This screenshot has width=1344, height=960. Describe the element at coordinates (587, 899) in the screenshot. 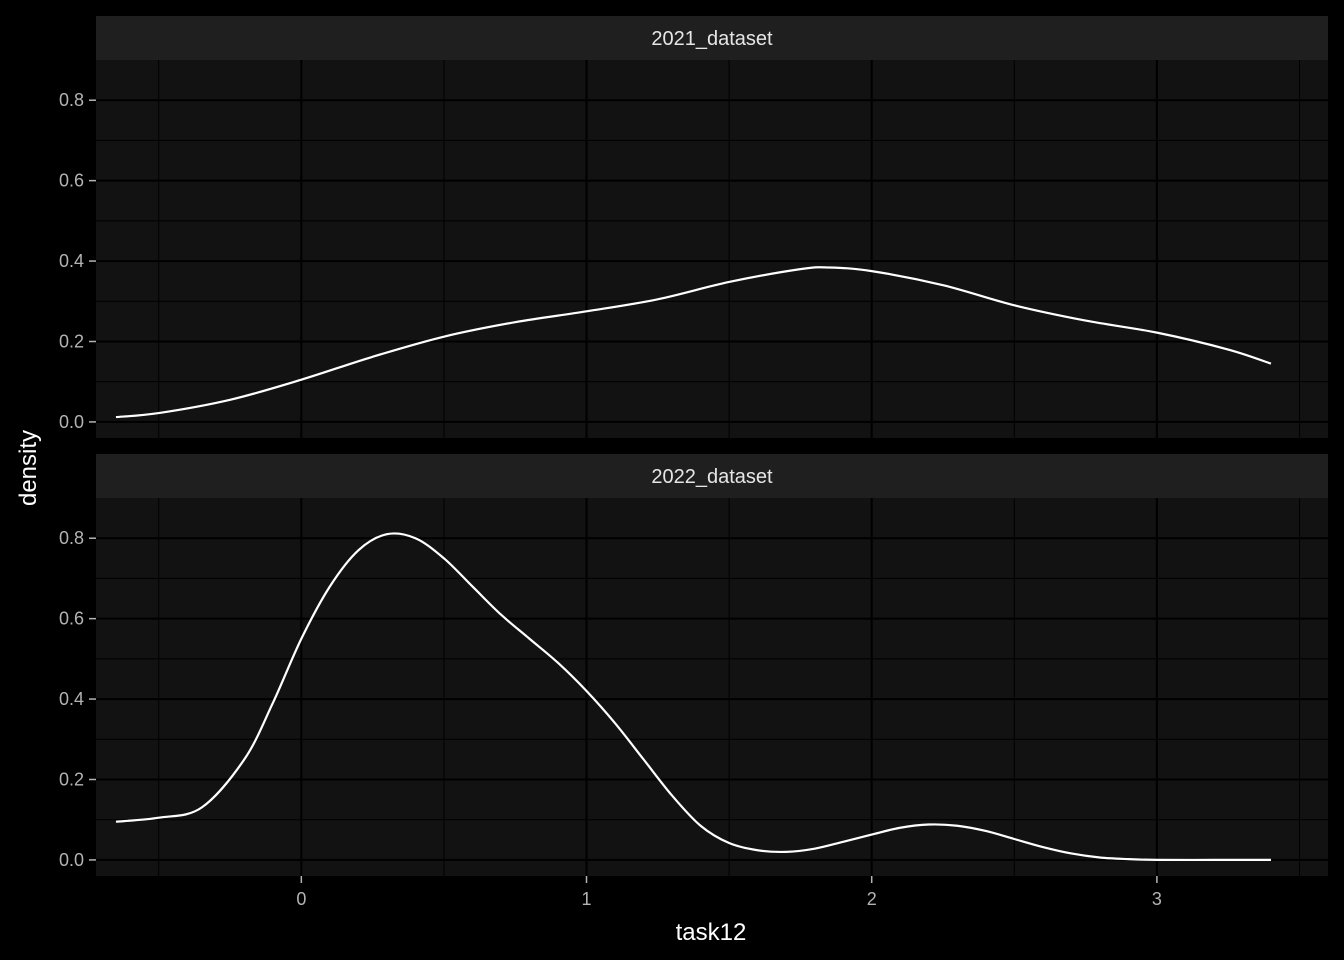

I see `x-tick-label: 1` at that location.